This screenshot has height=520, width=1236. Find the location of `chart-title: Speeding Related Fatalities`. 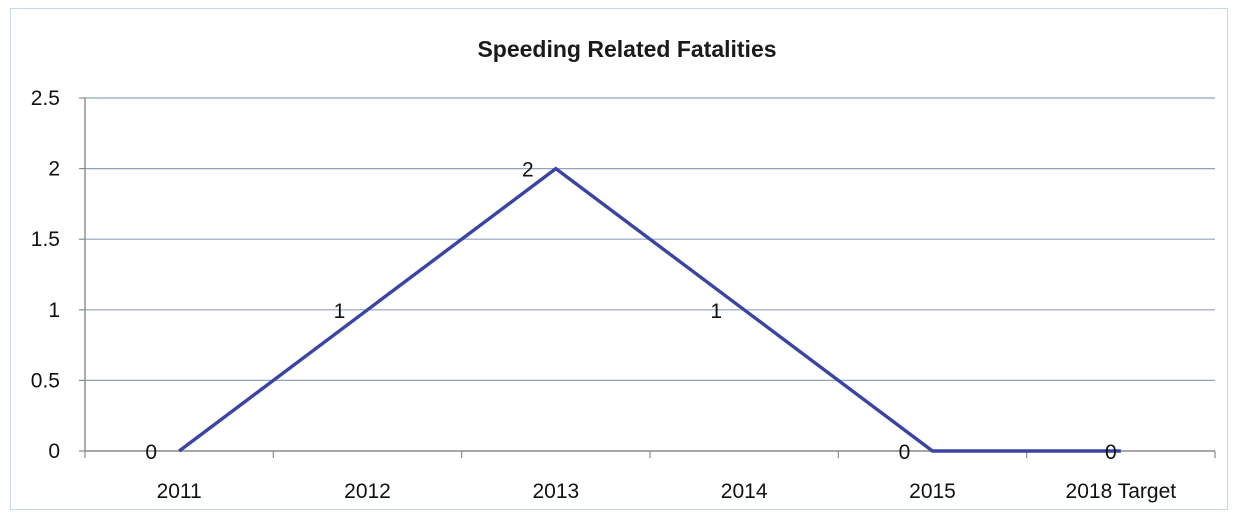

chart-title: Speeding Related Fatalities is located at coordinates (626, 49).